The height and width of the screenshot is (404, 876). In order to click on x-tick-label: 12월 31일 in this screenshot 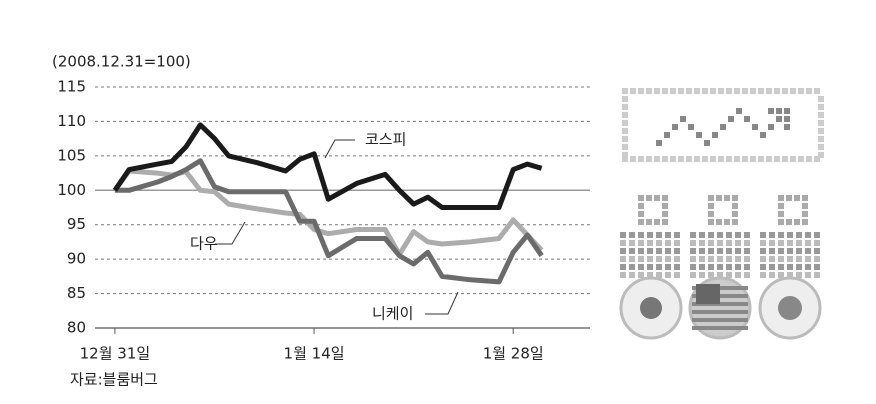, I will do `click(115, 354)`.